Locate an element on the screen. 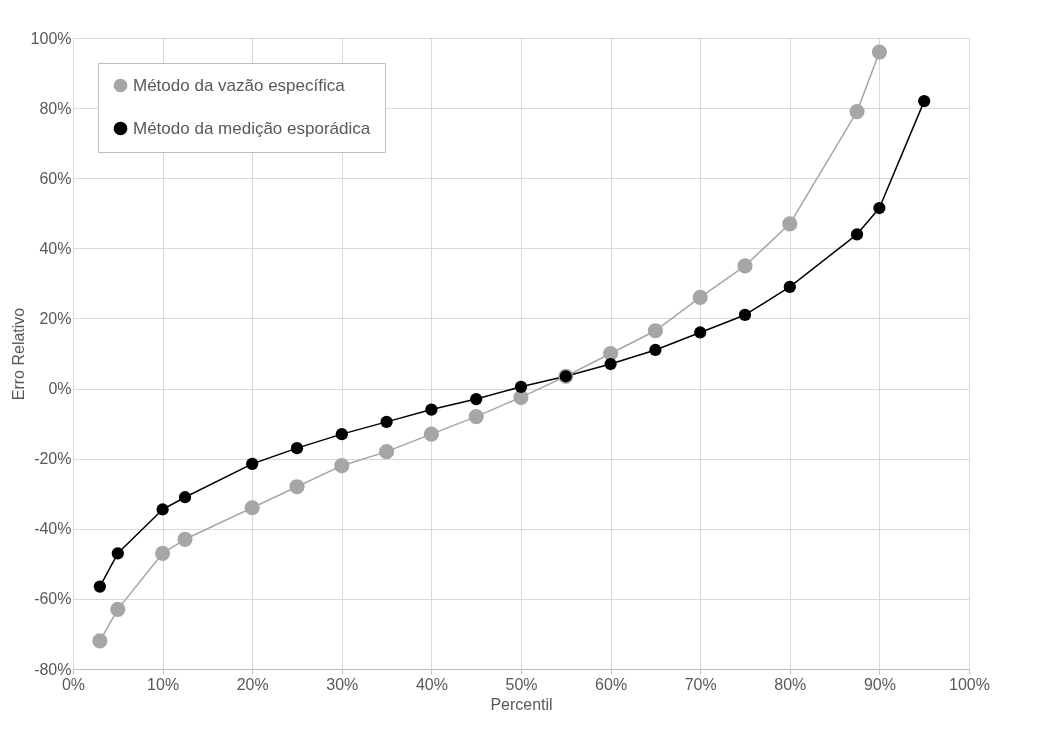  x-tick-label: 30% is located at coordinates (342, 684).